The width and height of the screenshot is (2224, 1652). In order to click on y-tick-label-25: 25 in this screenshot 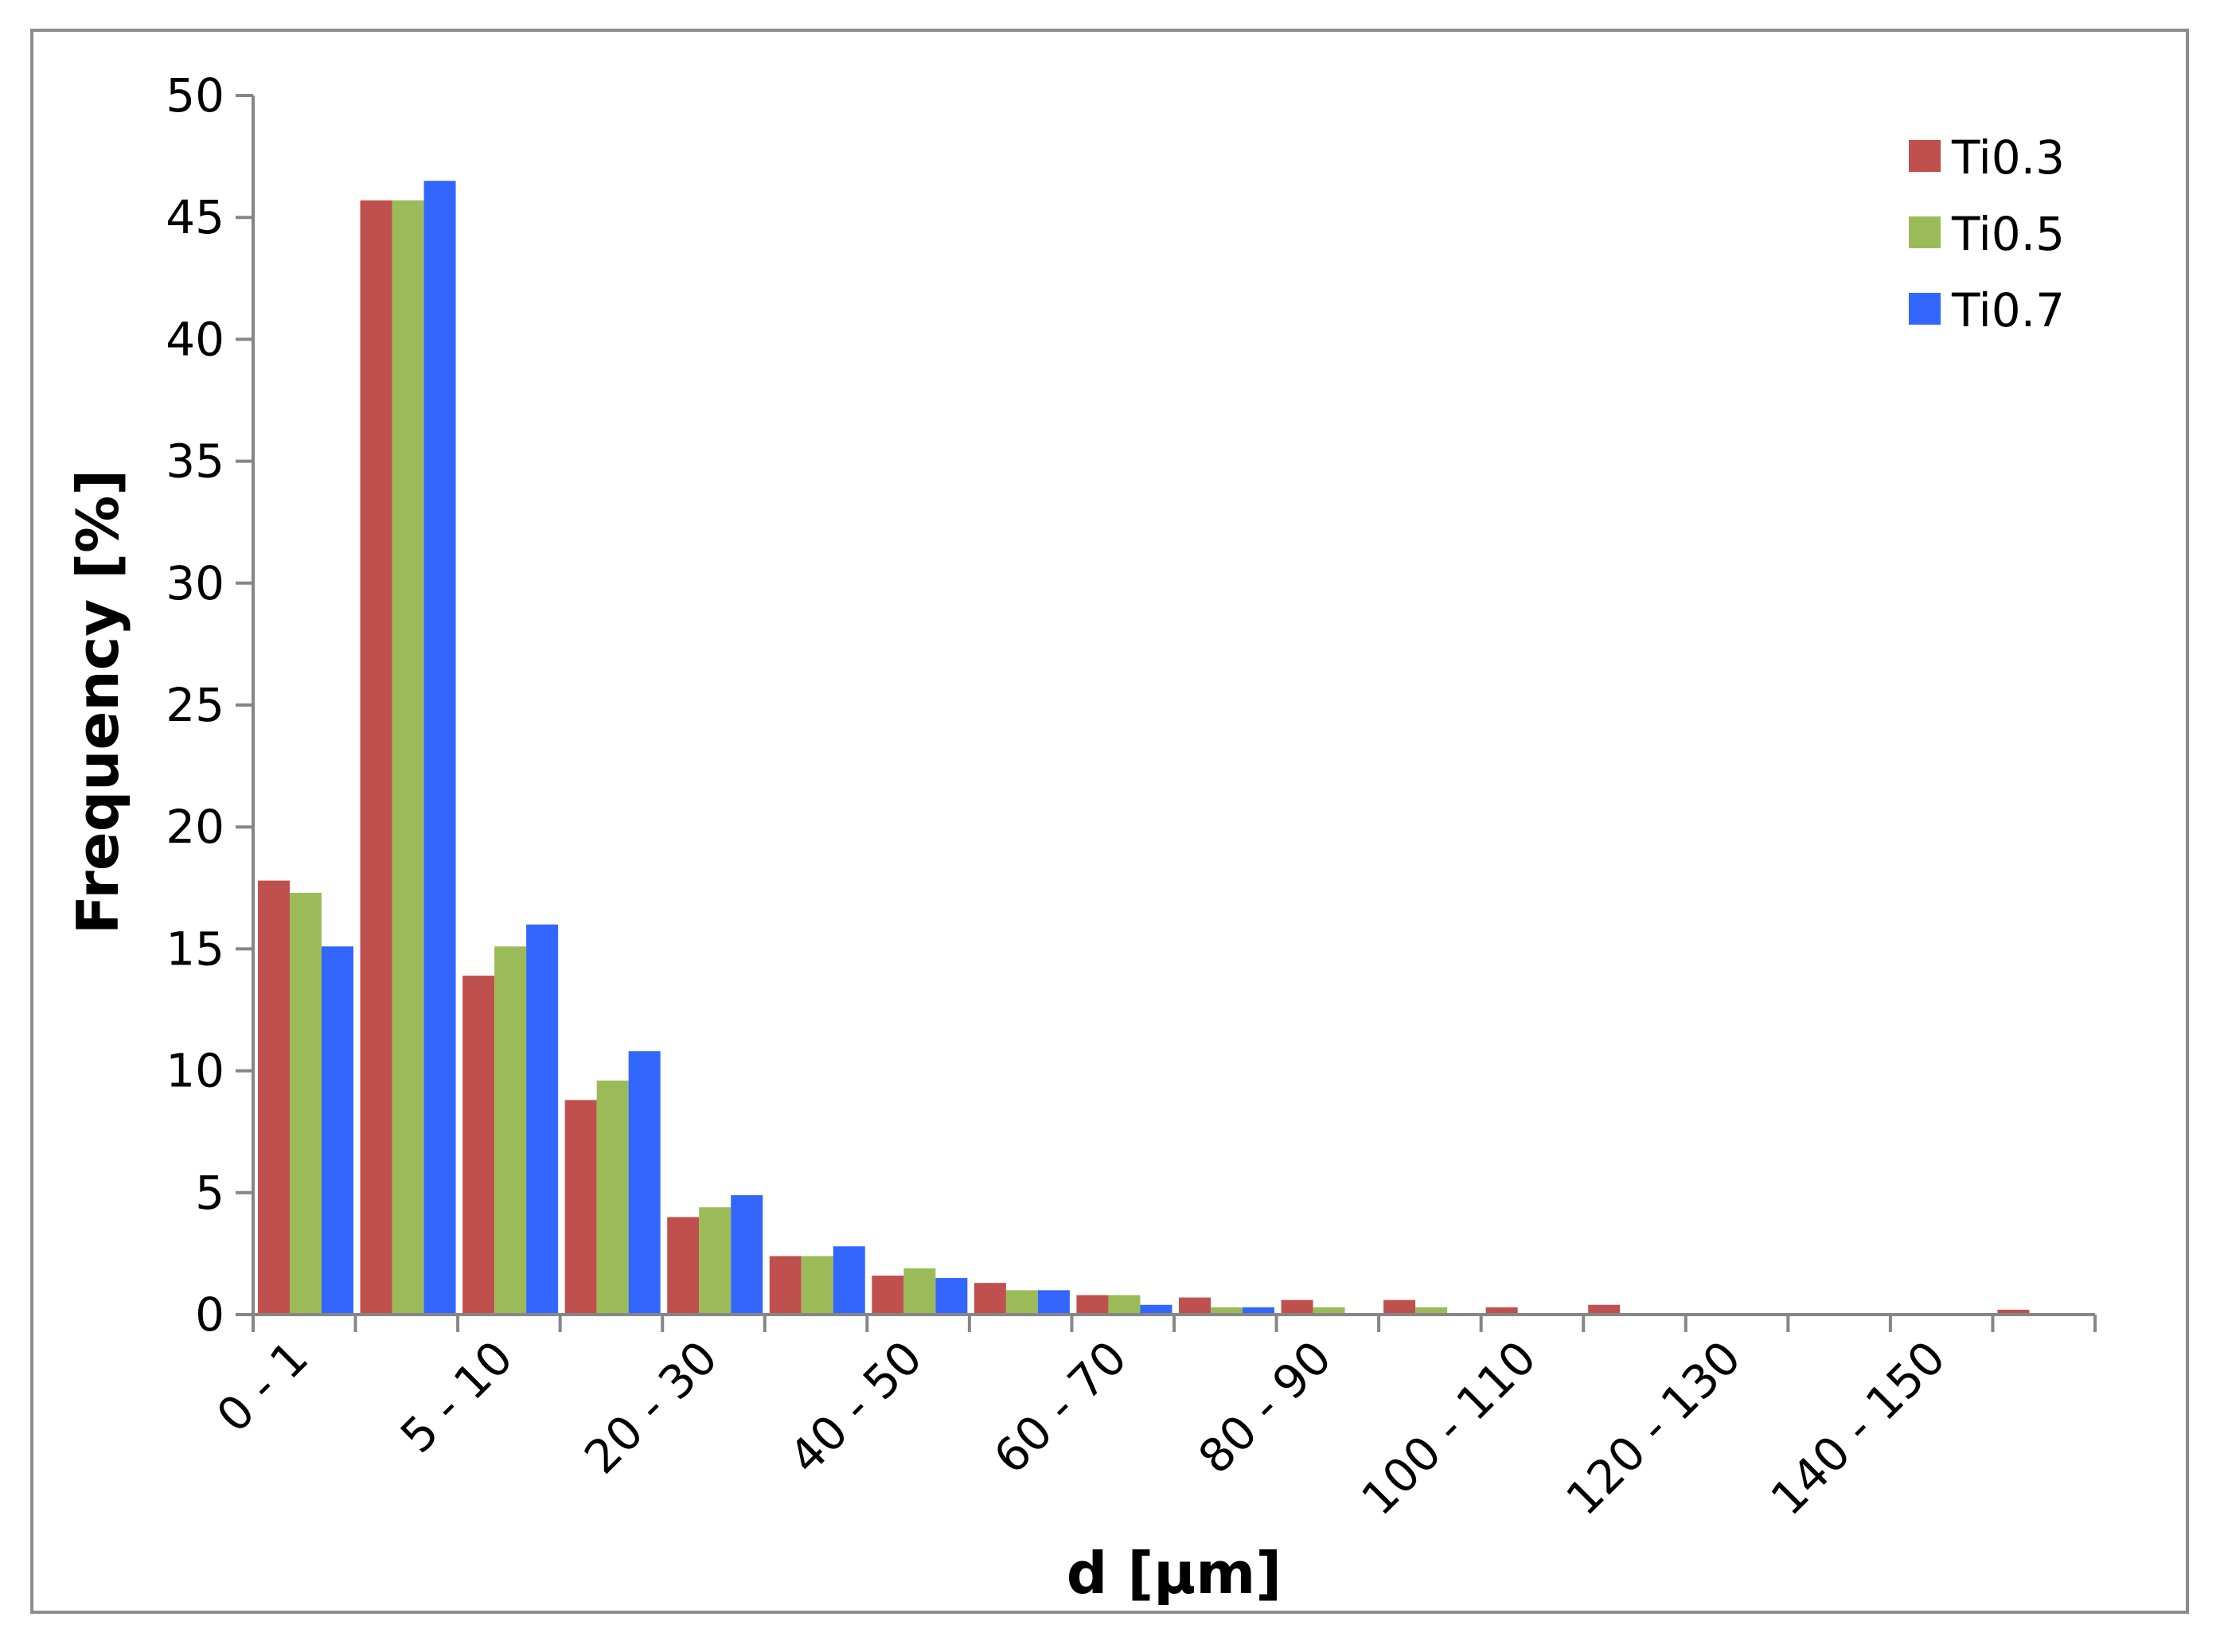, I will do `click(195, 705)`.